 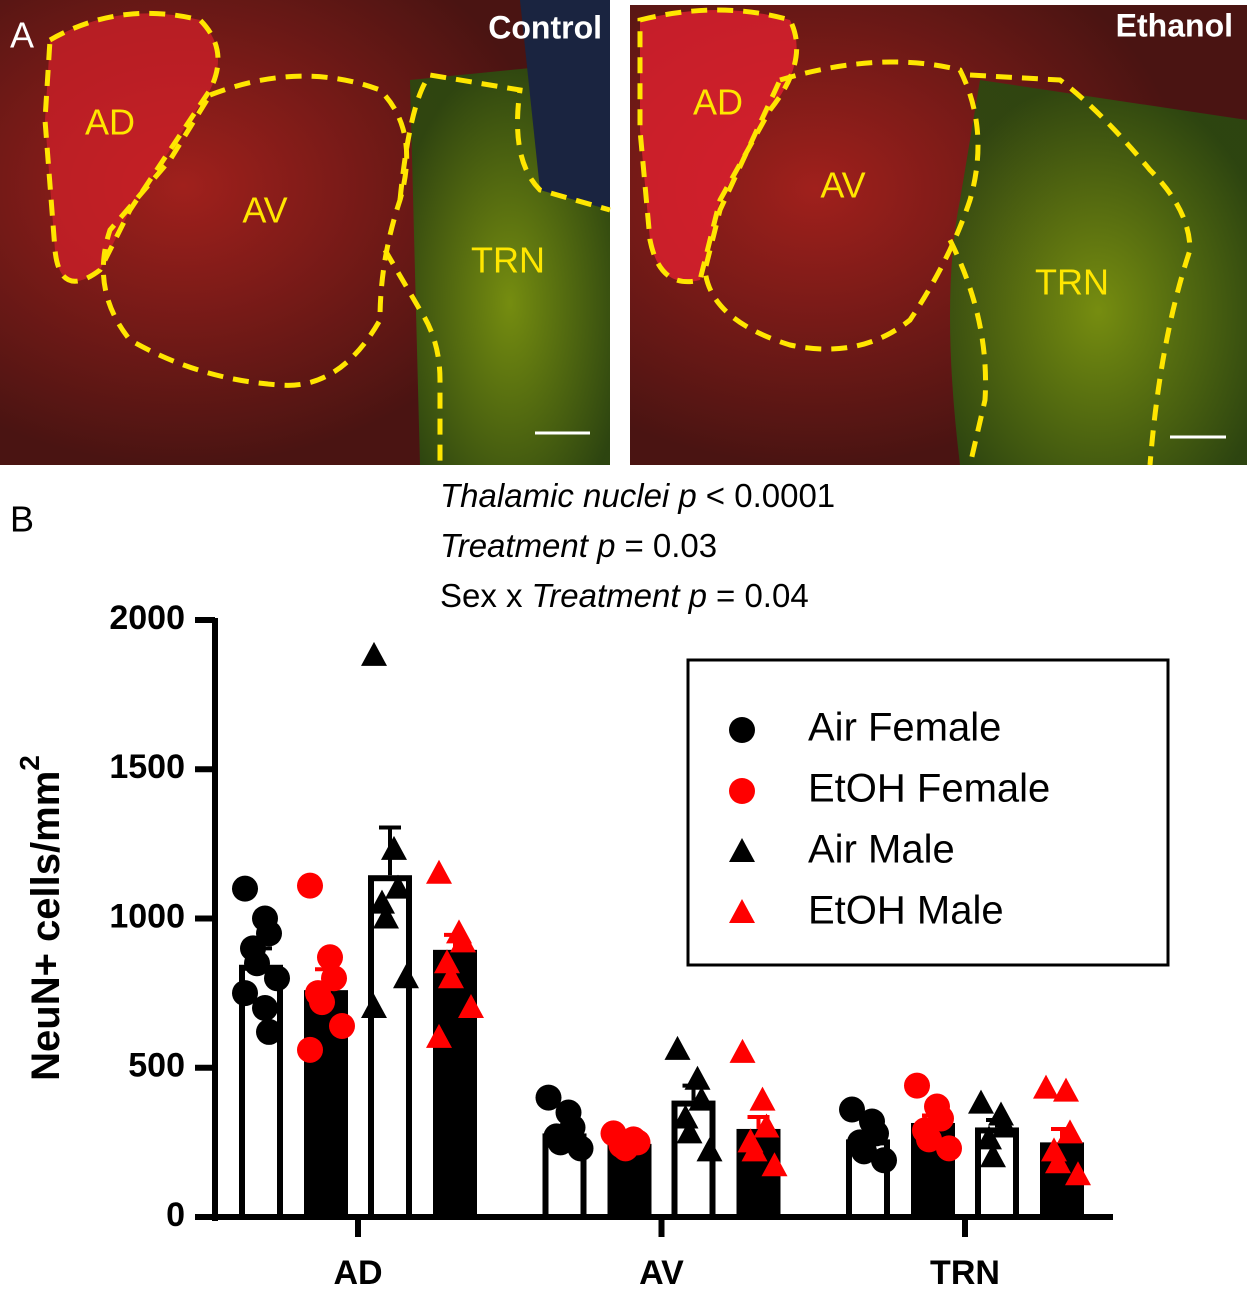 What do you see at coordinates (357, 1272) in the screenshot?
I see `x-tick-label: AD` at bounding box center [357, 1272].